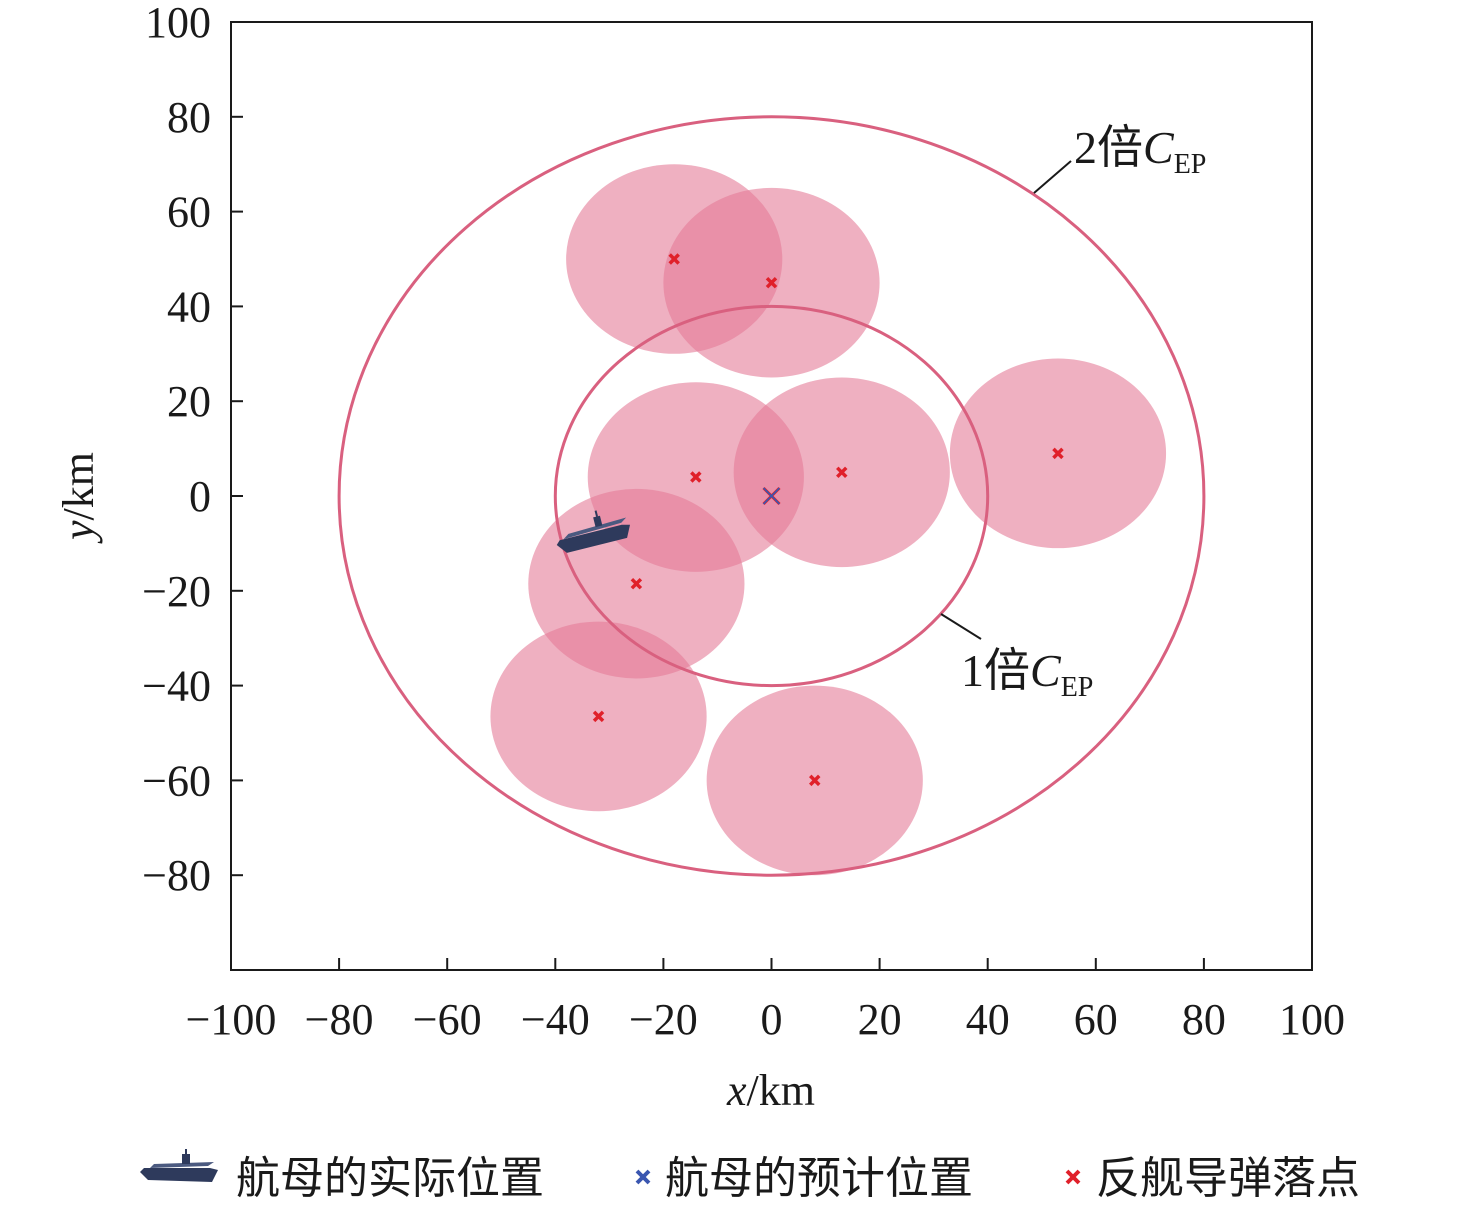 The height and width of the screenshot is (1208, 1476). I want to click on impact-markers, so click(828, 520).